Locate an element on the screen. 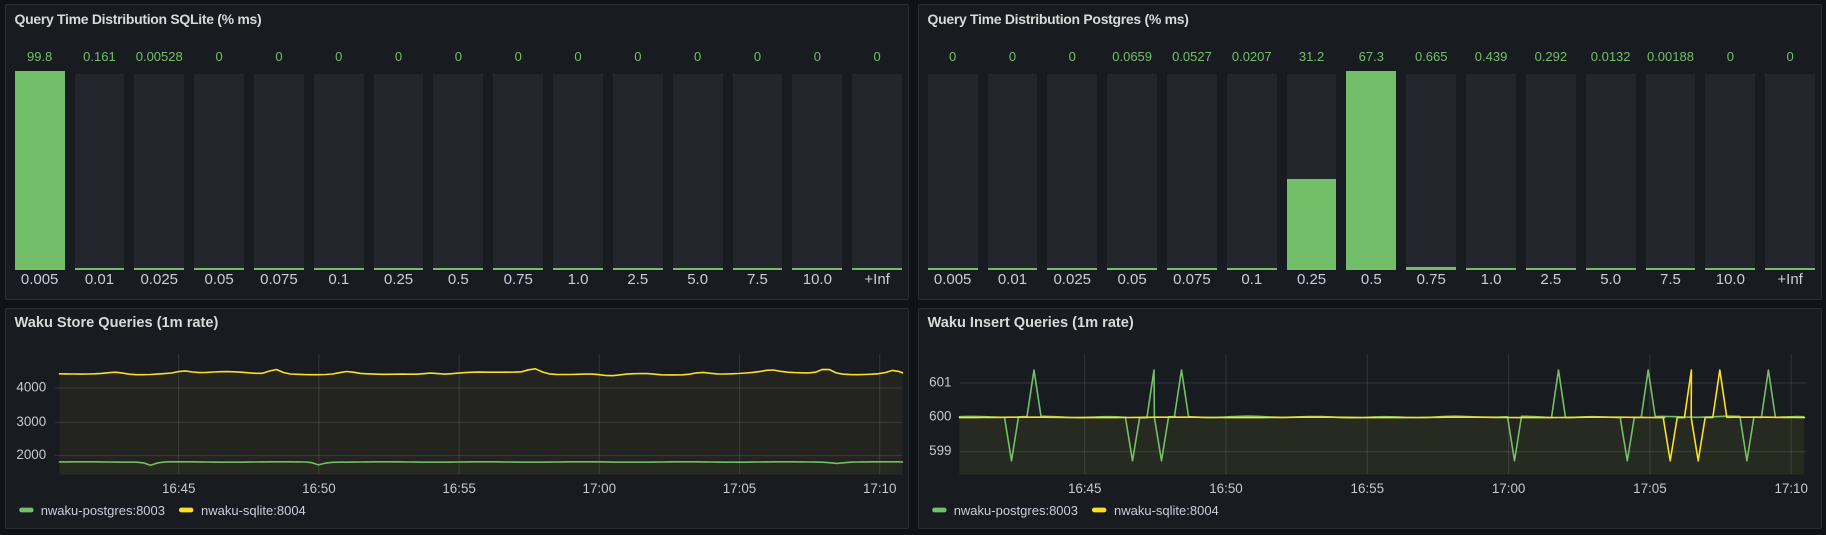  svg-text: 3000 is located at coordinates (31, 421).